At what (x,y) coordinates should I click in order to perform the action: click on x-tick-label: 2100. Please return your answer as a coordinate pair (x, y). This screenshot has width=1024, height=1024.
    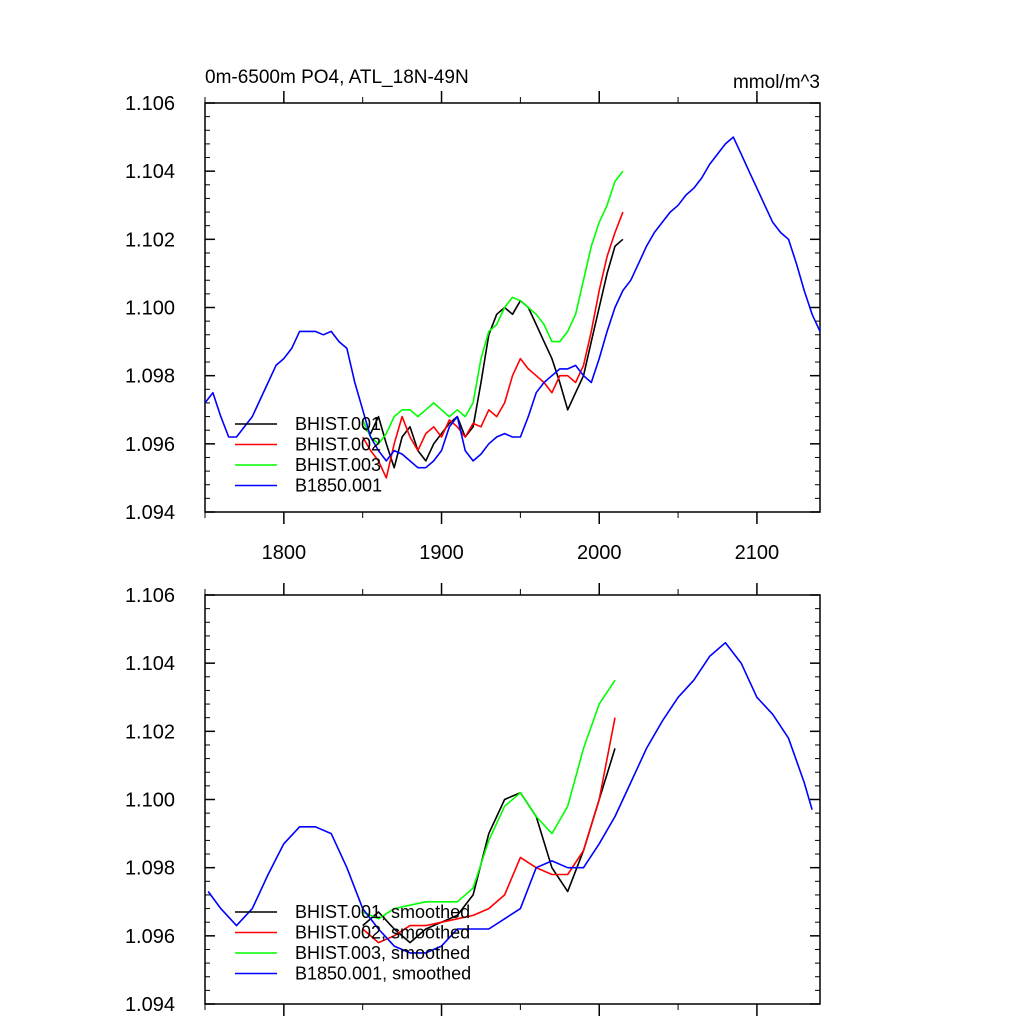
    Looking at the image, I should click on (757, 553).